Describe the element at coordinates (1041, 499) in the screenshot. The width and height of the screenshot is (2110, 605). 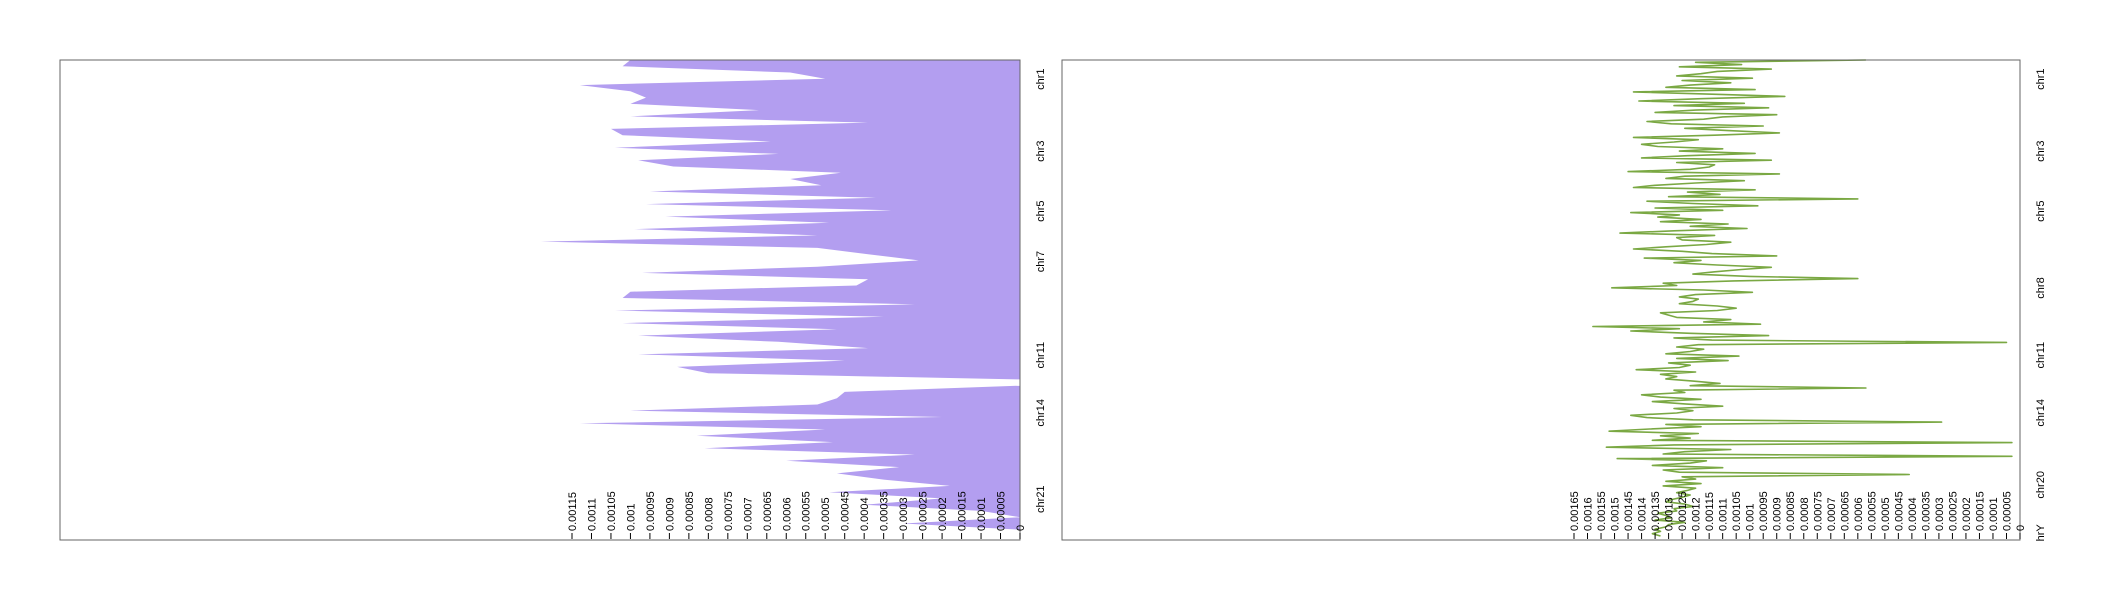
I see `chromosome-label: chr21` at that location.